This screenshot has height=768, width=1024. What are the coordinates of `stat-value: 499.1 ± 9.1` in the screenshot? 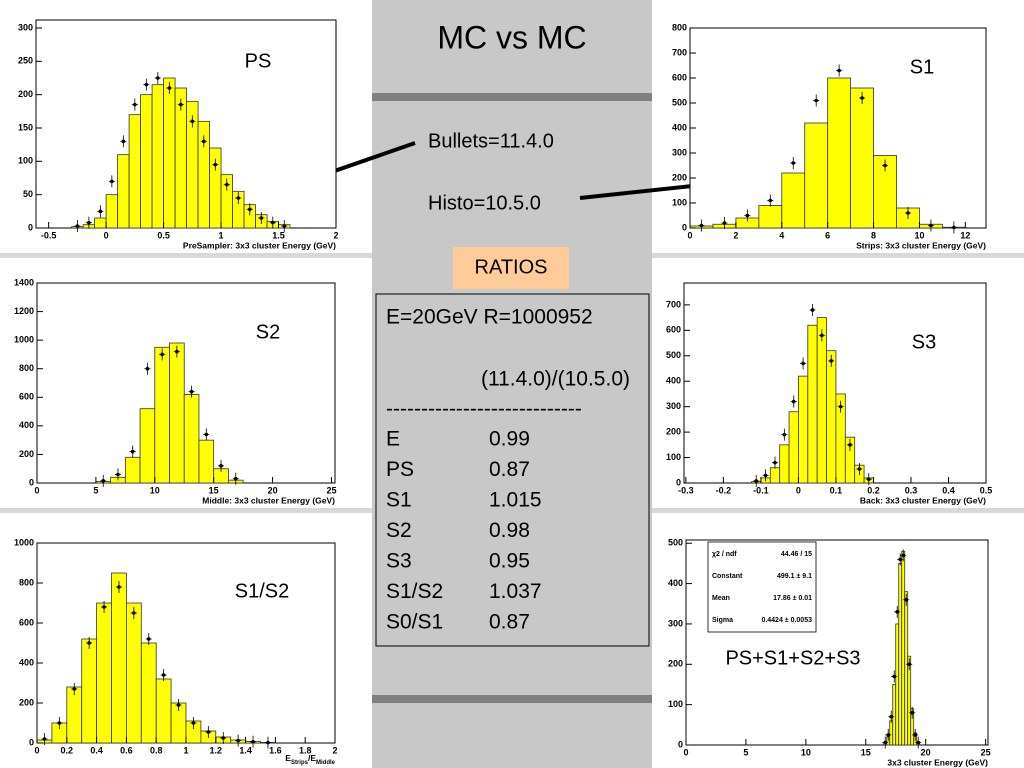 It's located at (794, 576).